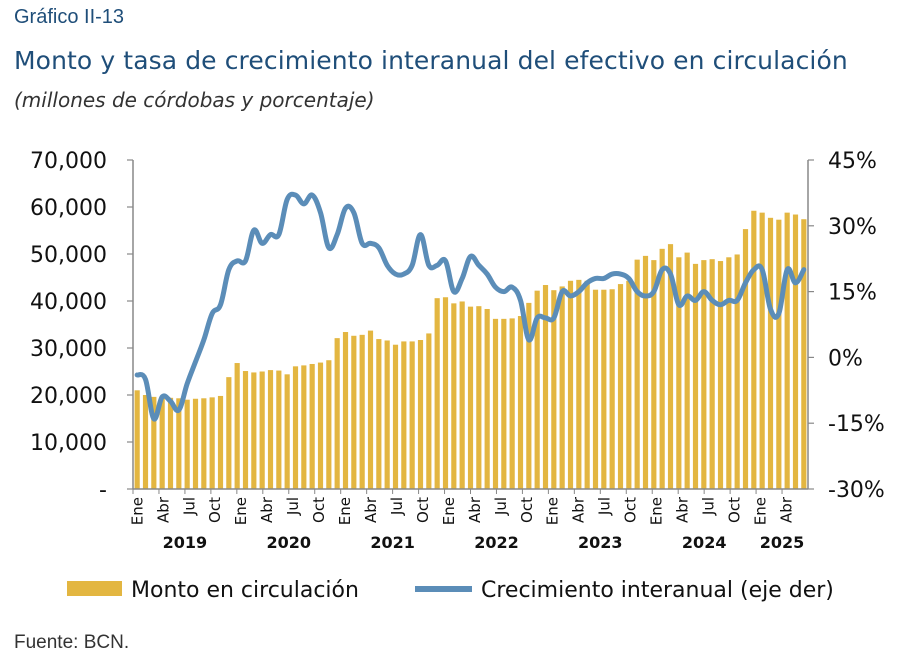 The height and width of the screenshot is (664, 906). What do you see at coordinates (103, 490) in the screenshot?
I see `y-left-tick-label: -` at bounding box center [103, 490].